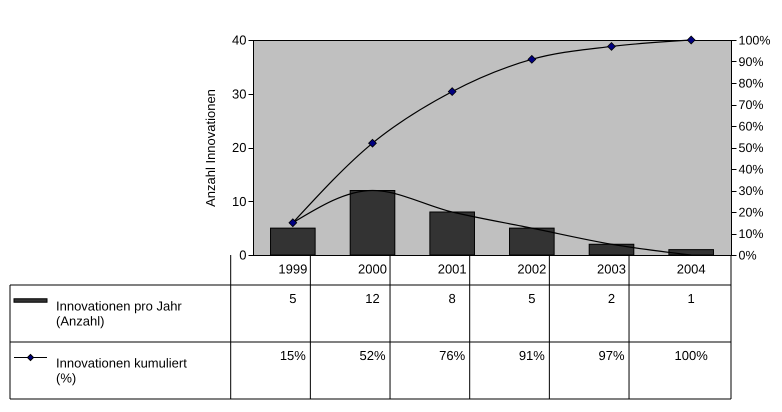 This screenshot has width=782, height=412. I want to click on y-tick-label: 0, so click(242, 255).